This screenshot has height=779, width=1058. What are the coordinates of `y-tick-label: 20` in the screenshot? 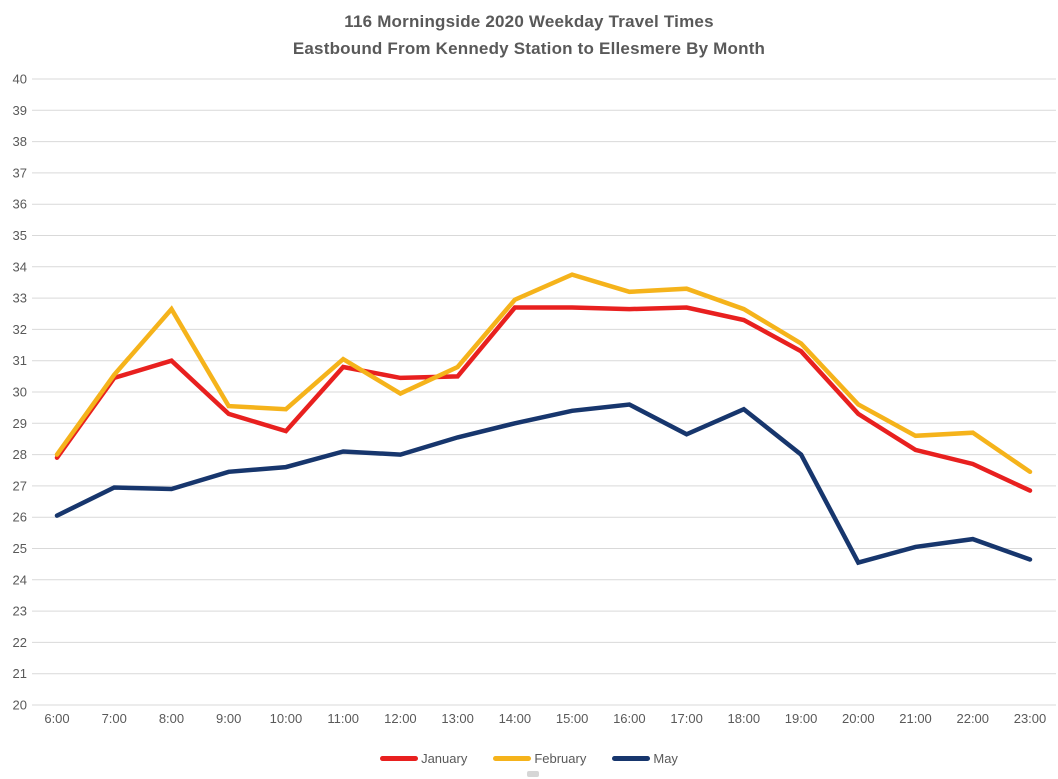 It's located at (20, 705).